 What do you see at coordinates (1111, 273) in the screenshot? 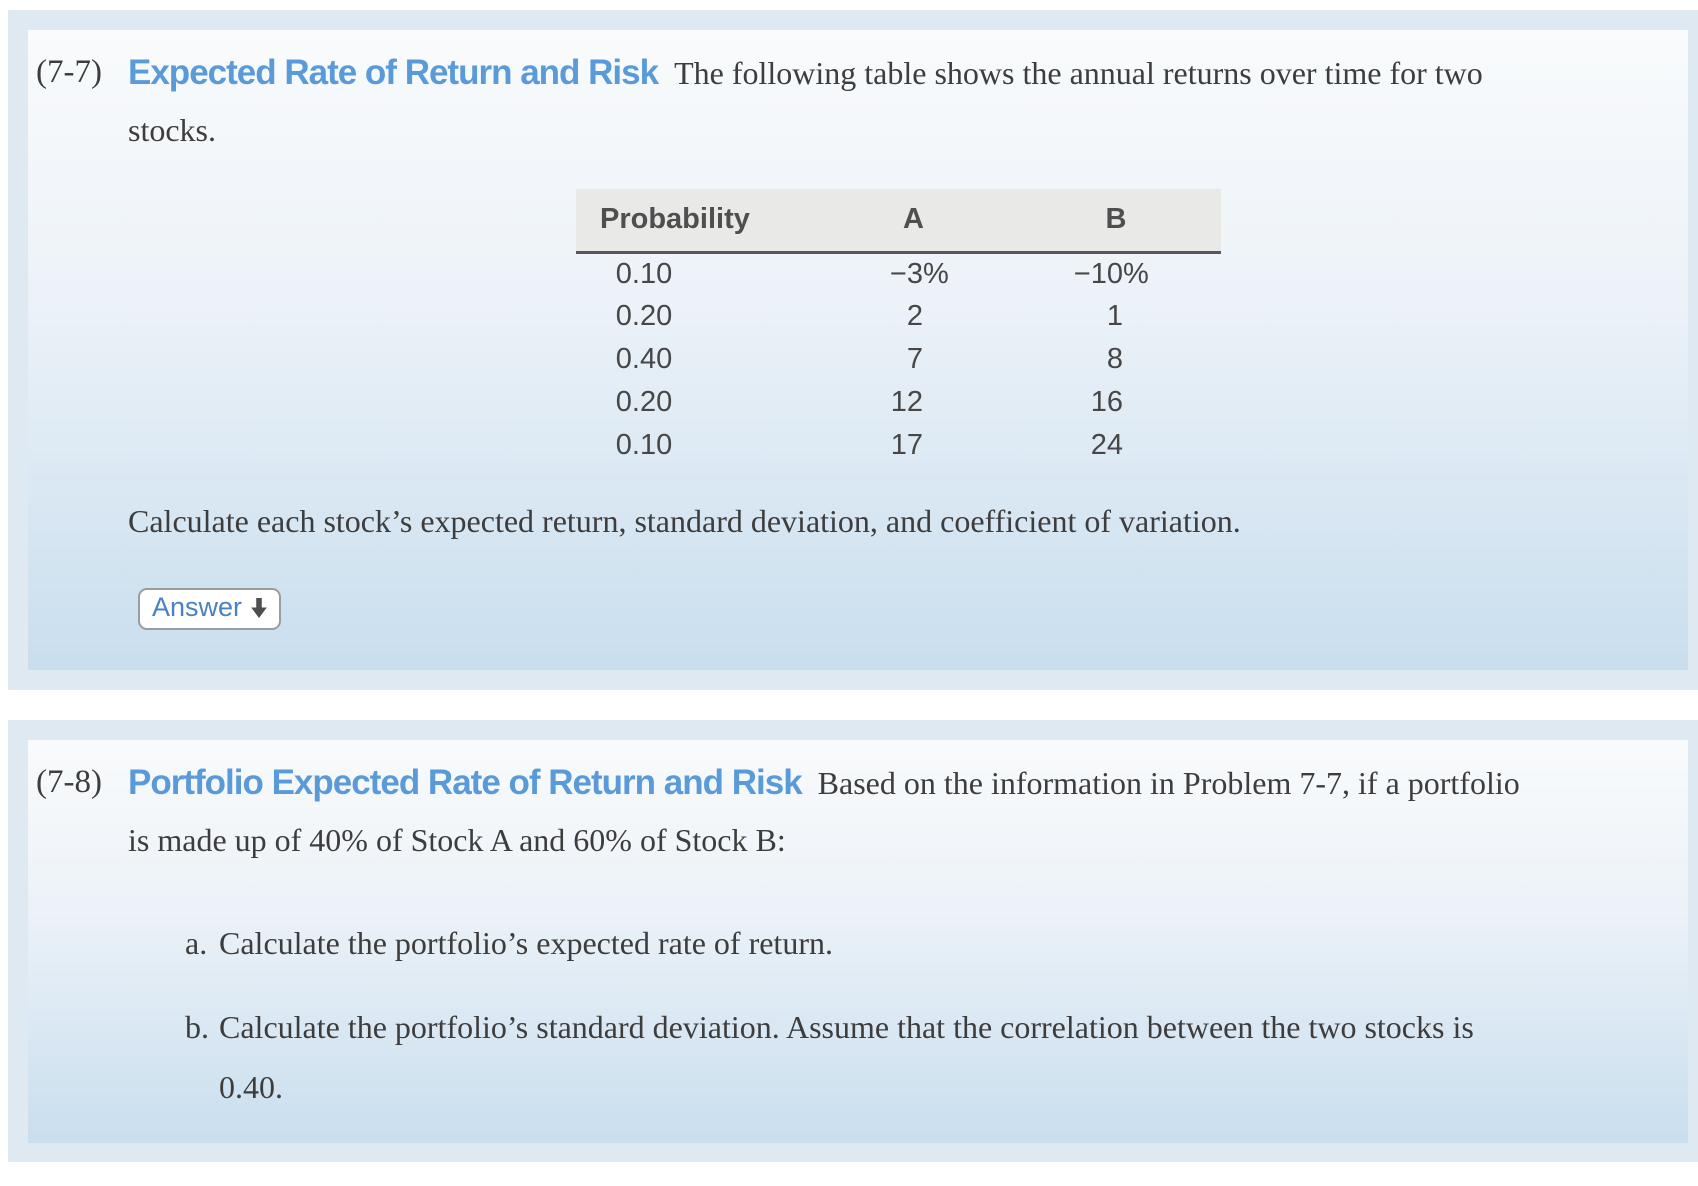
I see `table-cell: −10%` at bounding box center [1111, 273].